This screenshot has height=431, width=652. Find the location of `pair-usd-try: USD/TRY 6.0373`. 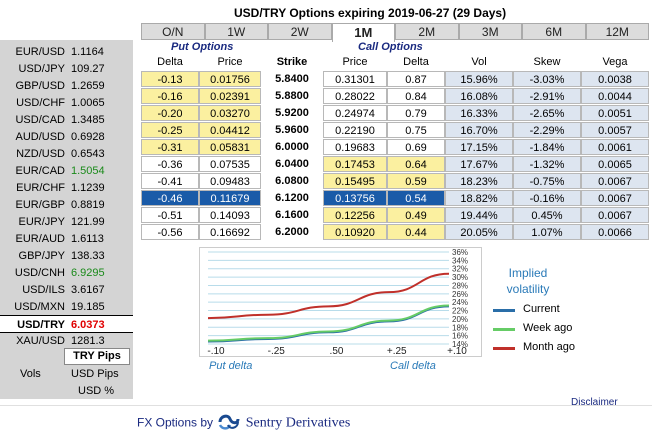

pair-usd-try: USD/TRY 6.0373 is located at coordinates (66, 324).